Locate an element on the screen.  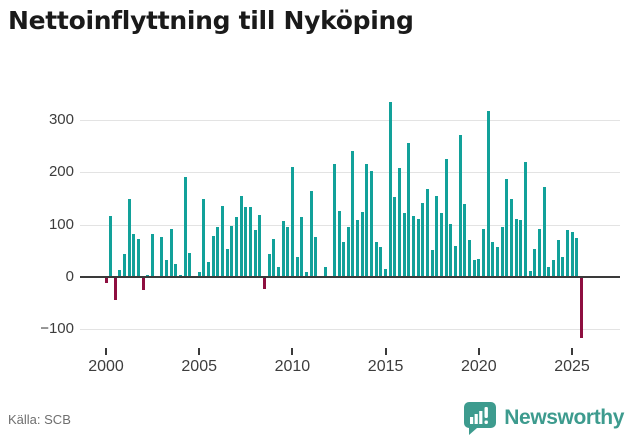
source-note: Källa: SCB is located at coordinates (39, 419).